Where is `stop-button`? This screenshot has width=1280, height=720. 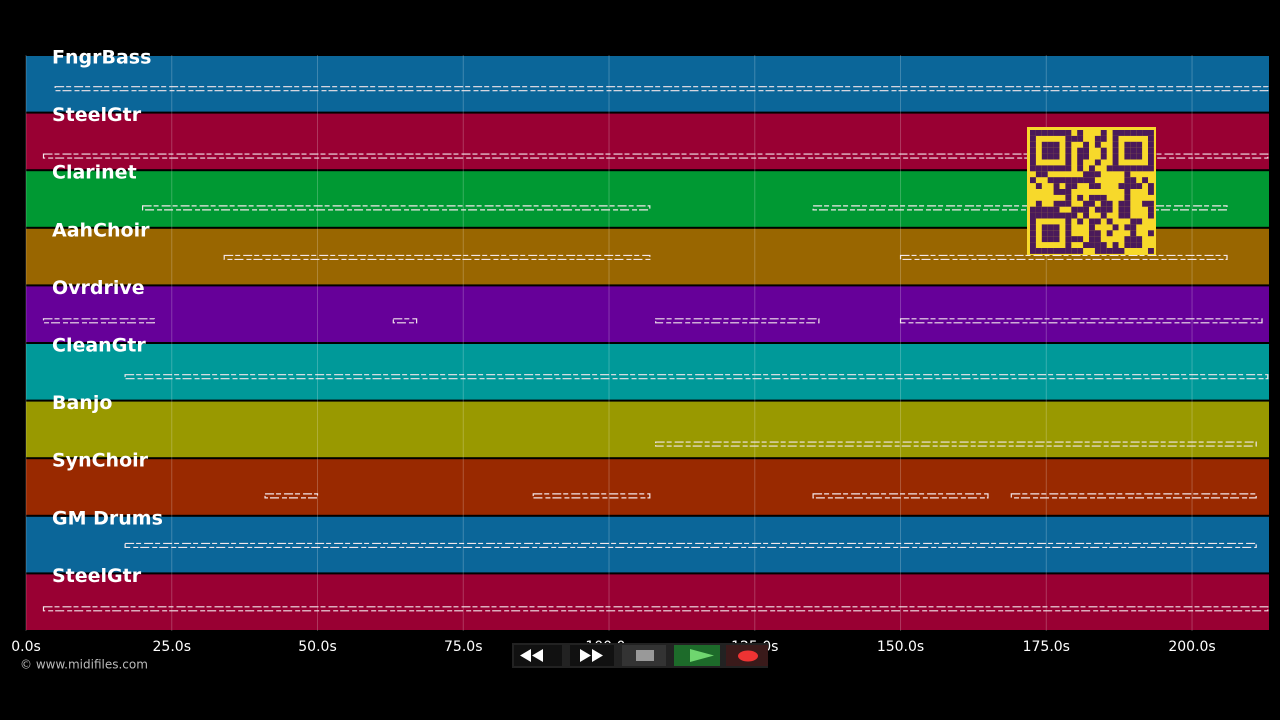 stop-button is located at coordinates (644, 655).